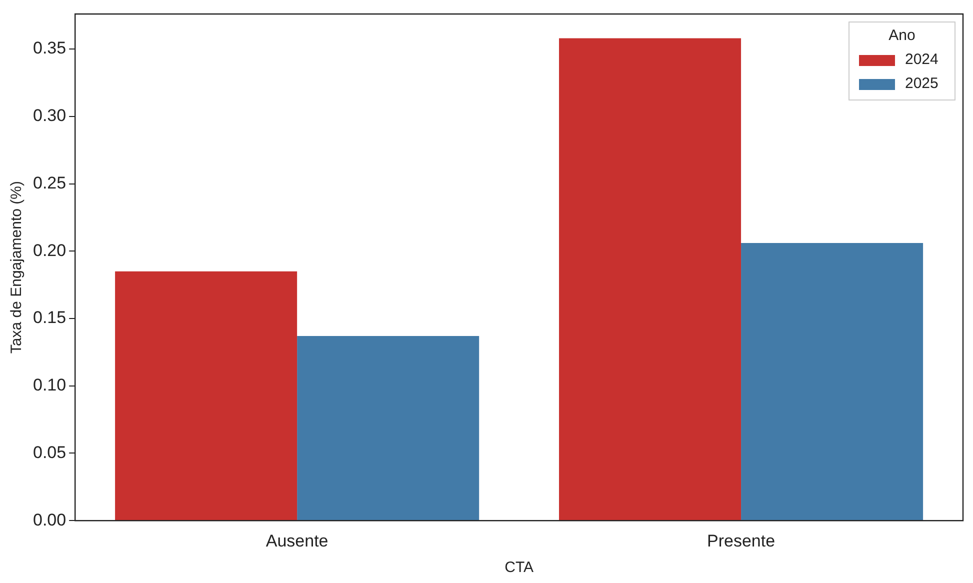  What do you see at coordinates (902, 35) in the screenshot?
I see `legend-title: Ano` at bounding box center [902, 35].